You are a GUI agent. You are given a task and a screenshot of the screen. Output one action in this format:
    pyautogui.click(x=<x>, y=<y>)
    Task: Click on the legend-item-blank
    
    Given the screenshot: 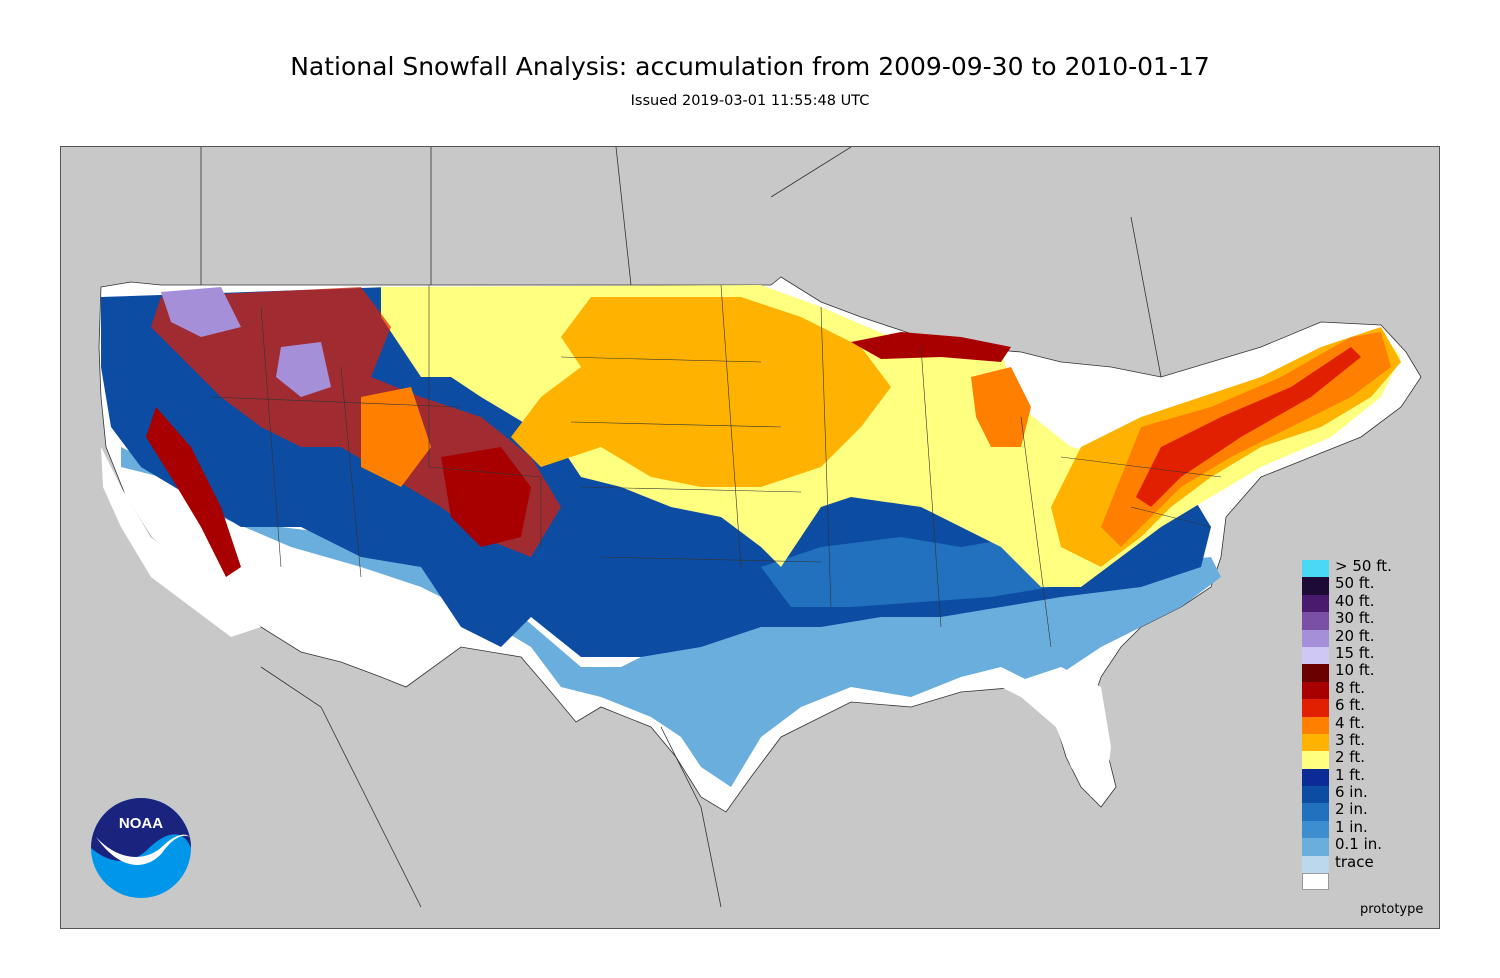 What is the action you would take?
    pyautogui.click(x=1362, y=882)
    